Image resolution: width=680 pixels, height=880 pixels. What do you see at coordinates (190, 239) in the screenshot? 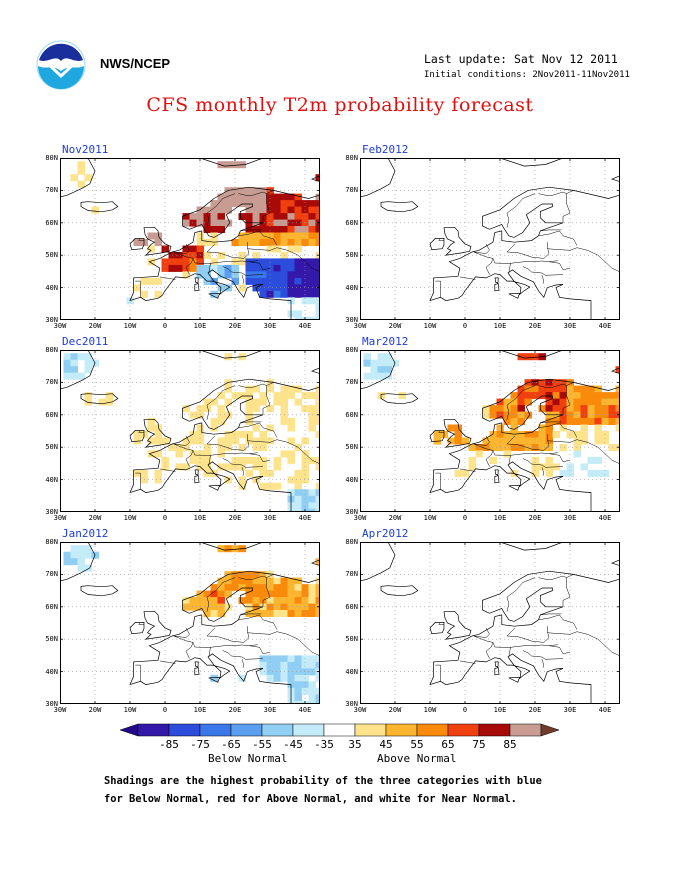
I see `map-nov2011` at bounding box center [190, 239].